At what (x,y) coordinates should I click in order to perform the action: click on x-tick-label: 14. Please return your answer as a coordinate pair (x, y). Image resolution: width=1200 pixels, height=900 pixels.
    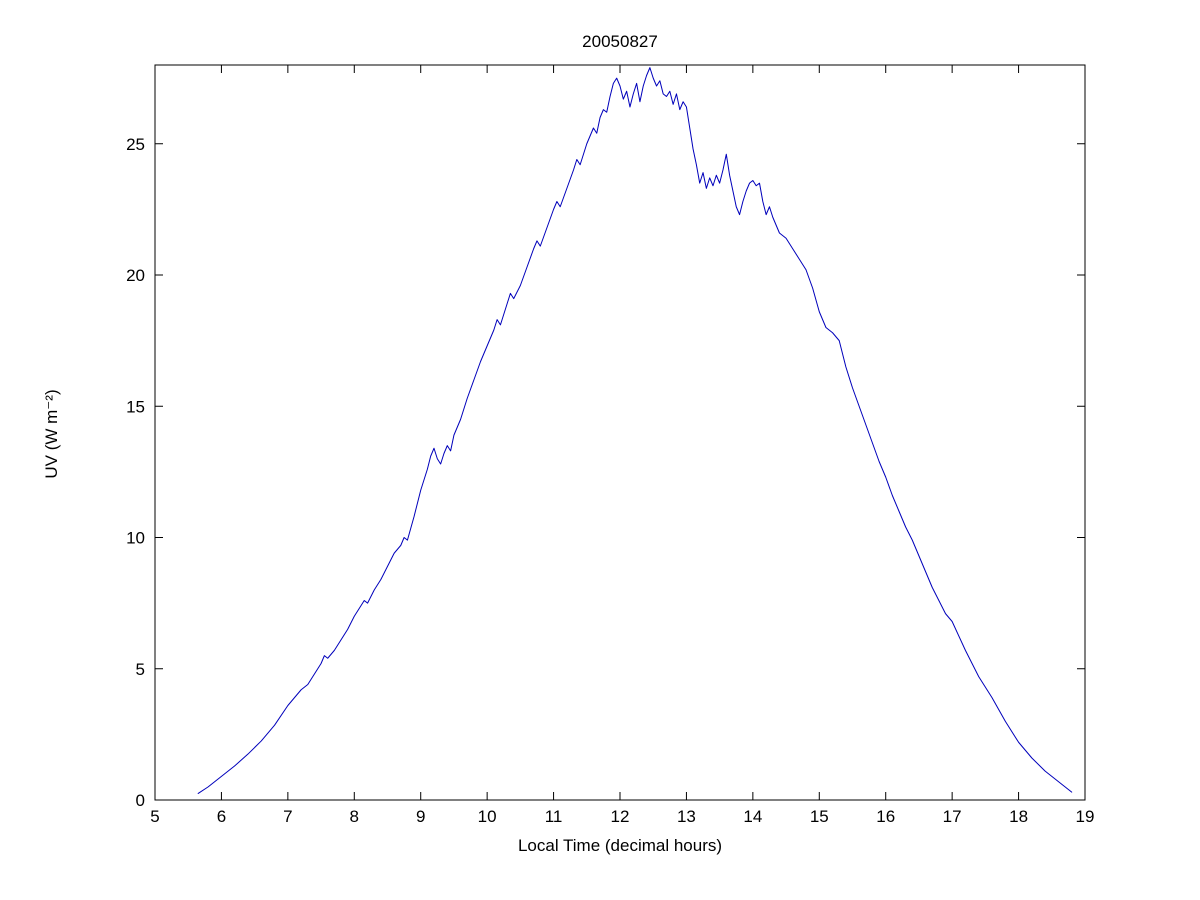
    Looking at the image, I should click on (752, 816).